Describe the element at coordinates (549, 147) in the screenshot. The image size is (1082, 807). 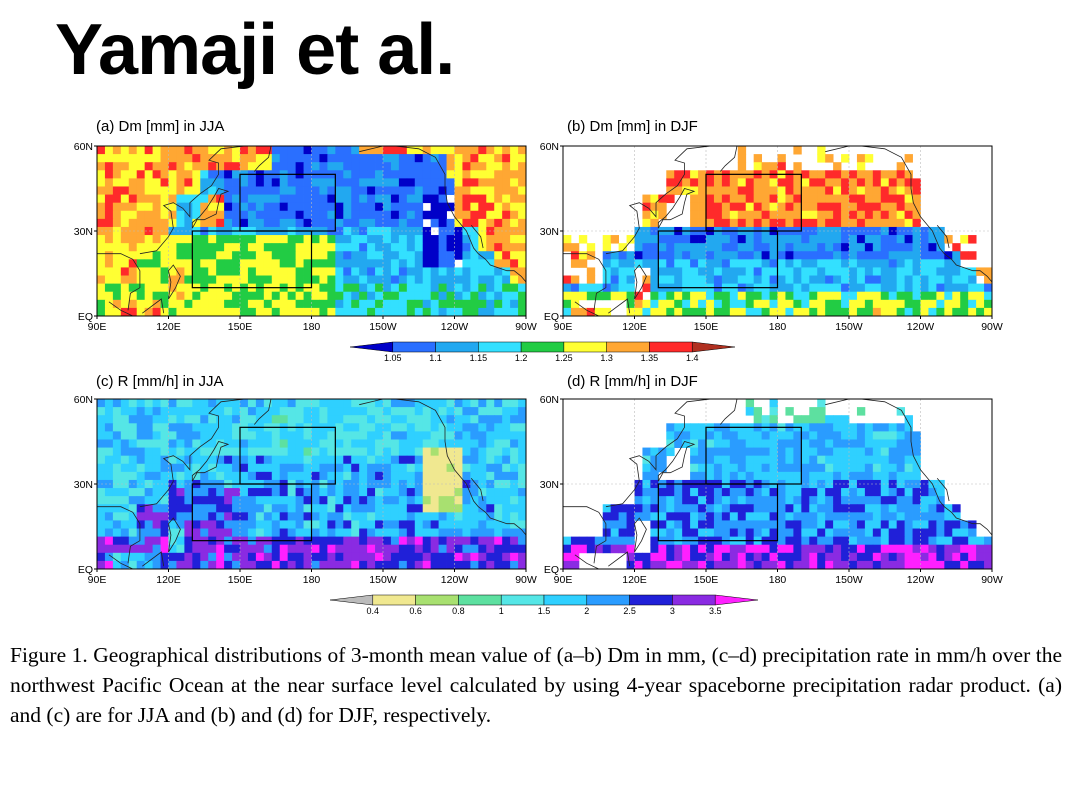
I see `panel-b-ytick-0: 60N` at that location.